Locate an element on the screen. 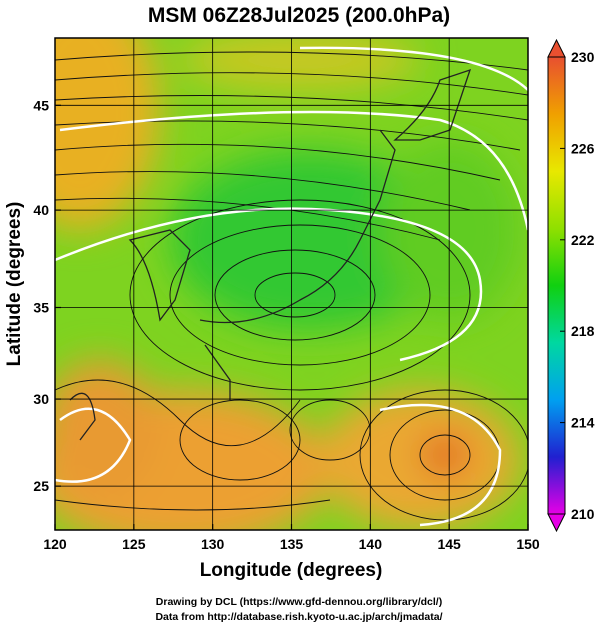  x-tick-label: 145 is located at coordinates (449, 544).